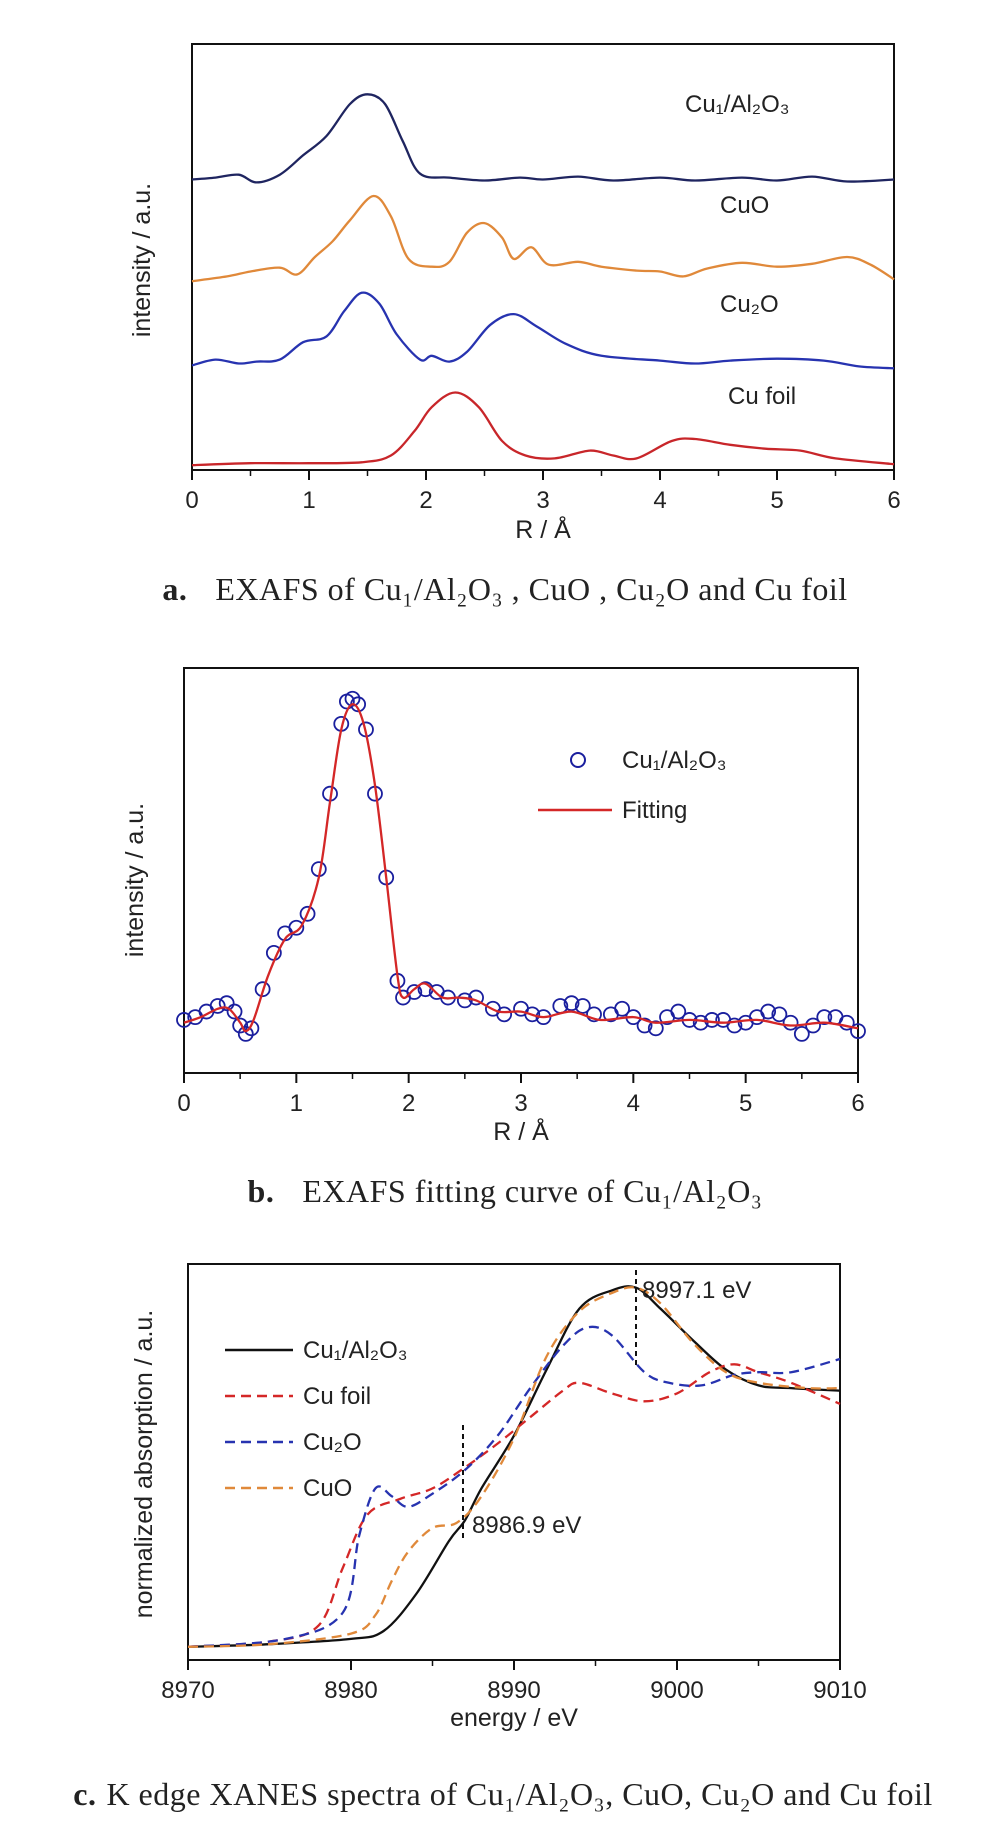  What do you see at coordinates (191, 500) in the screenshot?
I see `panel-a-x-tick-label: 0` at bounding box center [191, 500].